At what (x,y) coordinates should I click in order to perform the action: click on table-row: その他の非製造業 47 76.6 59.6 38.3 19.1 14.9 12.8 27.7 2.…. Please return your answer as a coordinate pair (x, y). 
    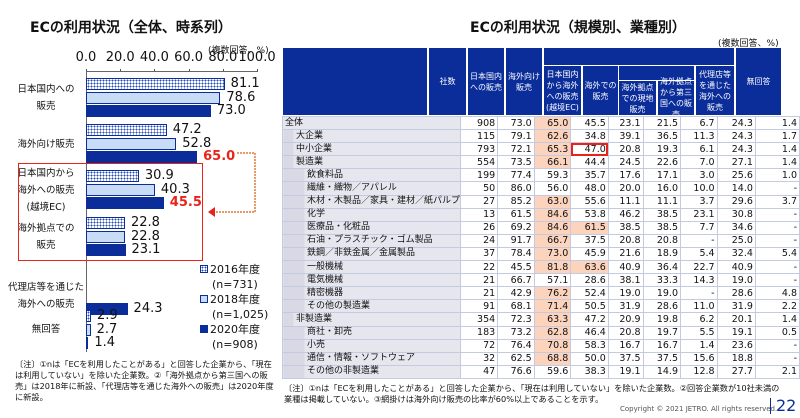
    Looking at the image, I should click on (540, 371).